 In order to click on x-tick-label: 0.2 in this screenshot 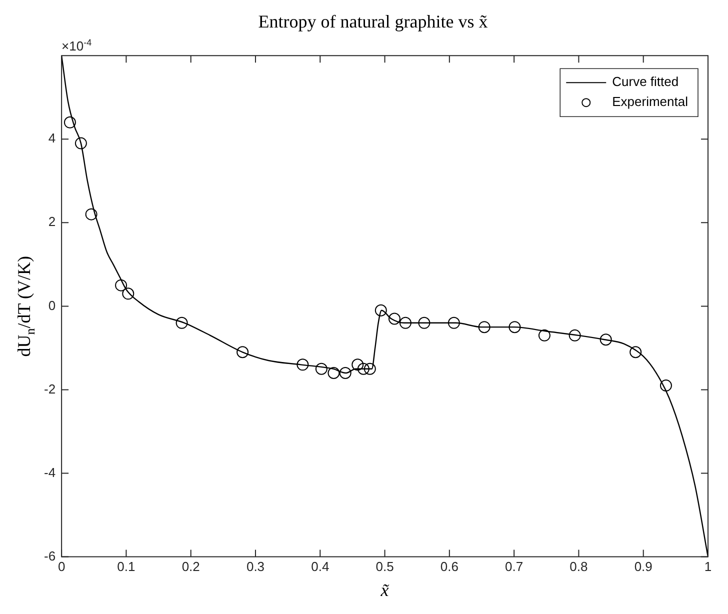, I will do `click(191, 566)`.